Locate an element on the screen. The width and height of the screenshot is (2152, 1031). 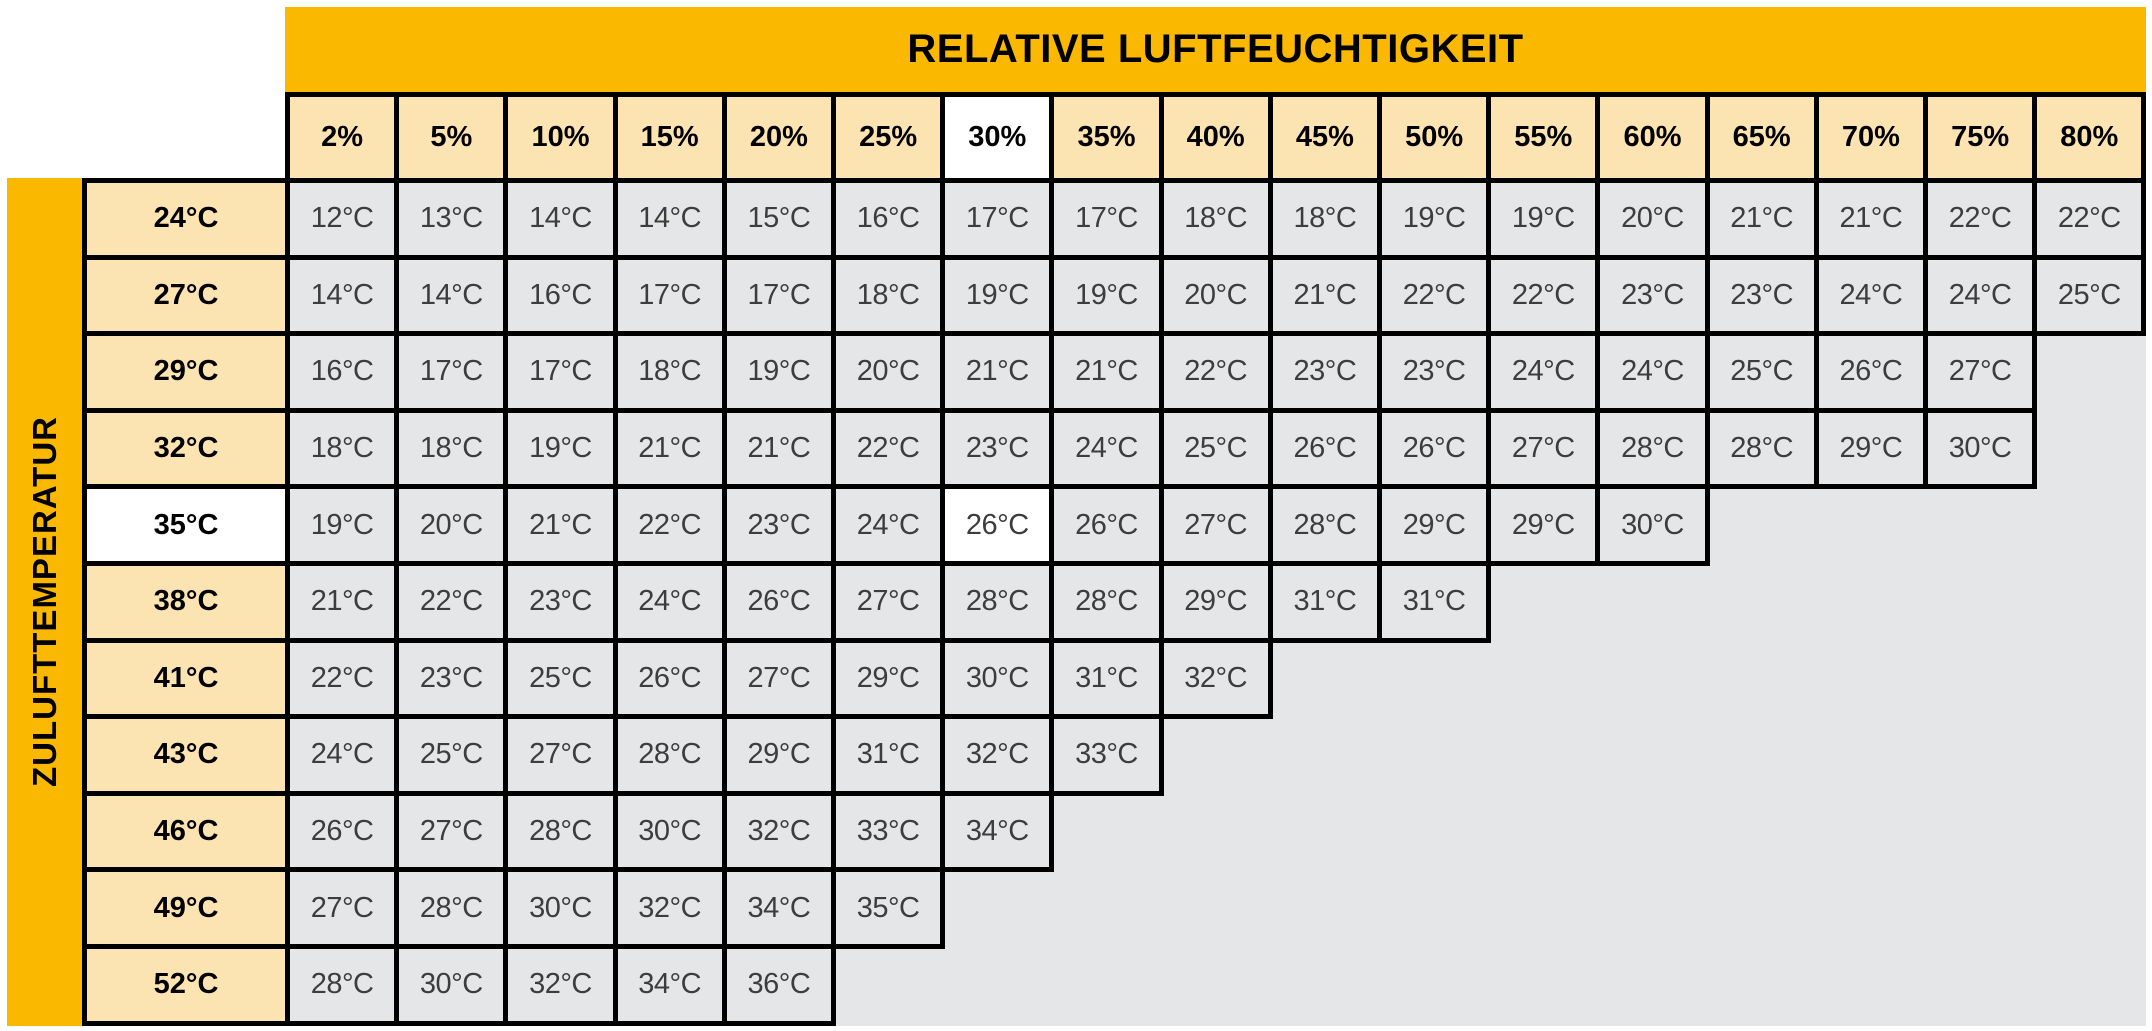
column-header-cell: 2% is located at coordinates (342, 137).